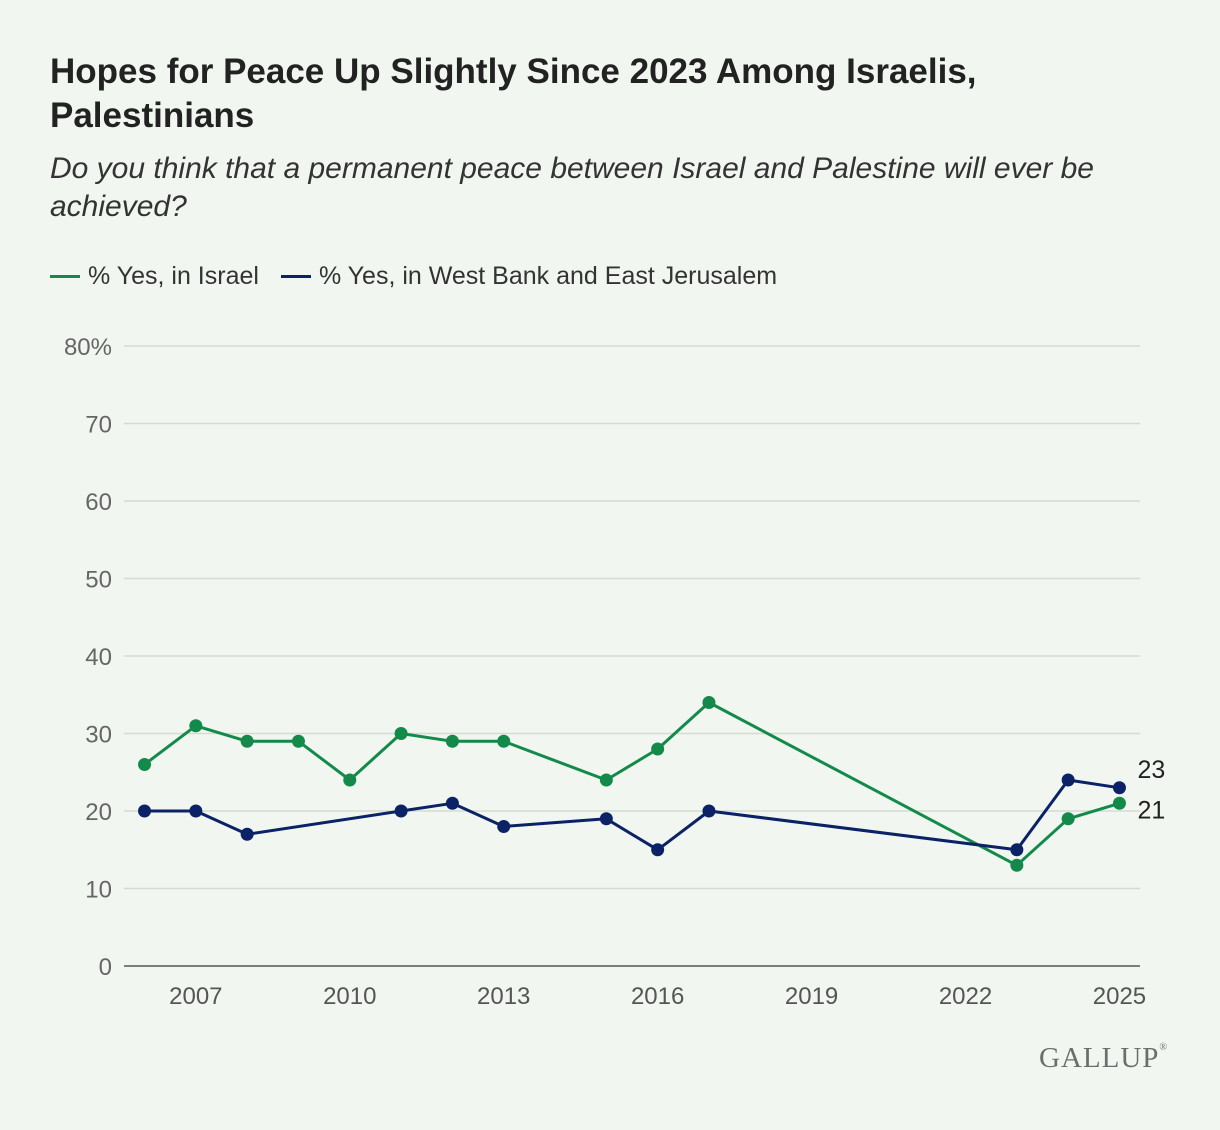 This screenshot has width=1220, height=1130. I want to click on y-tick-label: 30, so click(98, 735).